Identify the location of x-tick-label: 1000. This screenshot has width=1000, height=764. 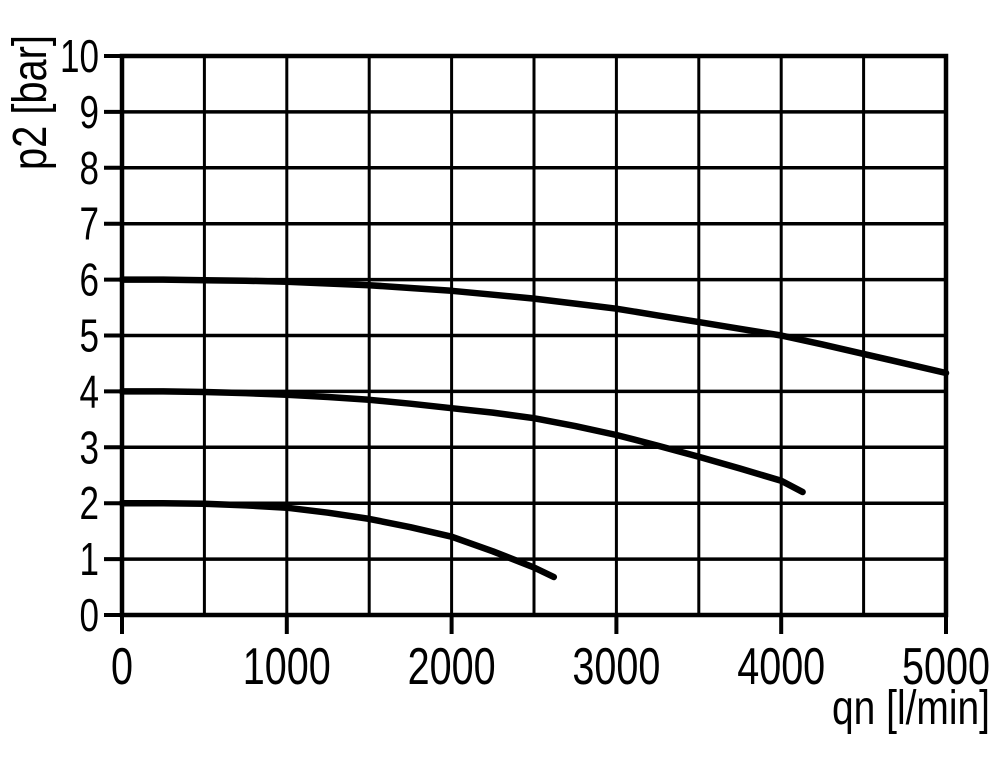
(287, 667).